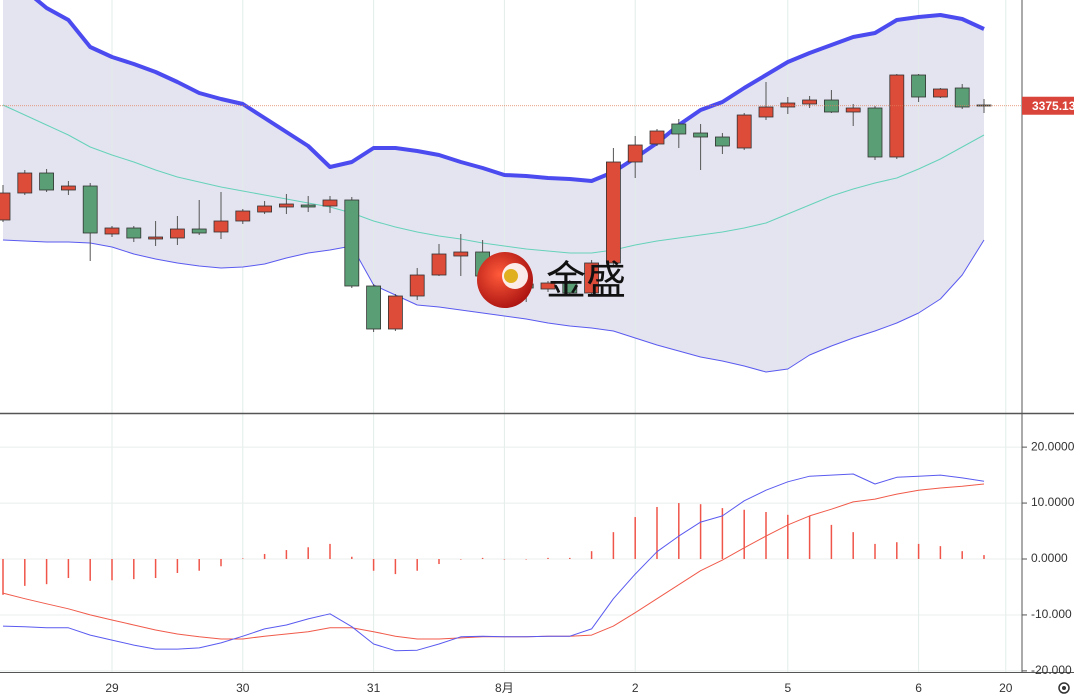 This screenshot has height=695, width=1074. What do you see at coordinates (1053, 106) in the screenshot?
I see `last-price-label: 3375.13` at bounding box center [1053, 106].